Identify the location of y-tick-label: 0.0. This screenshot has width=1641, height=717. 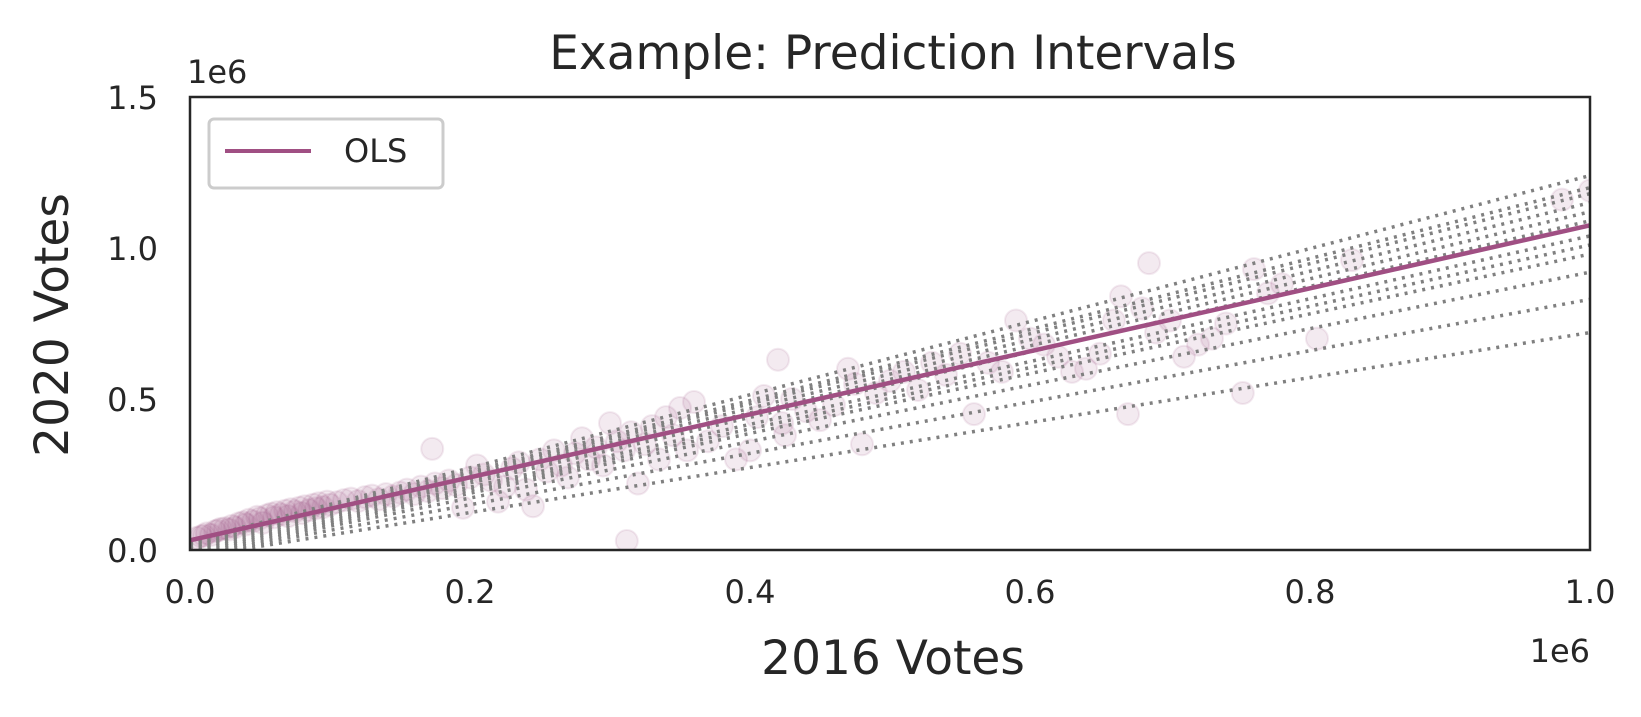
(132, 551).